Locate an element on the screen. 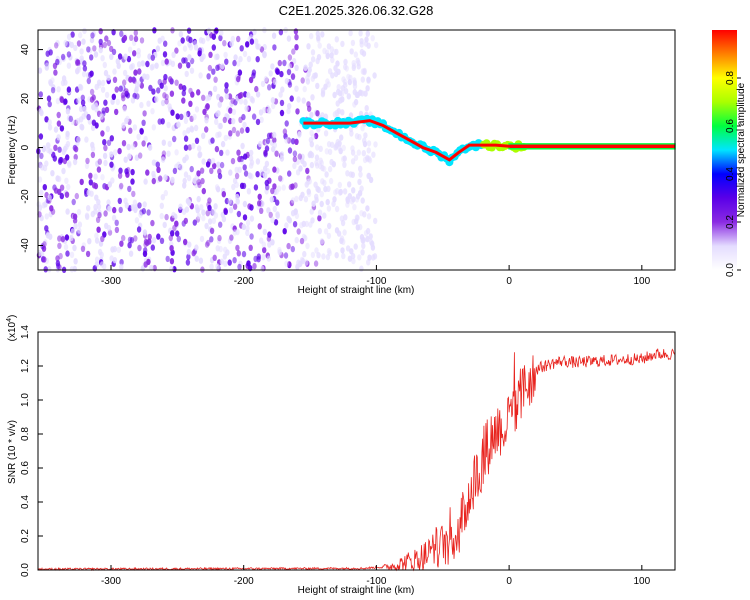  y-tick-label: 0.0 is located at coordinates (25, 570).